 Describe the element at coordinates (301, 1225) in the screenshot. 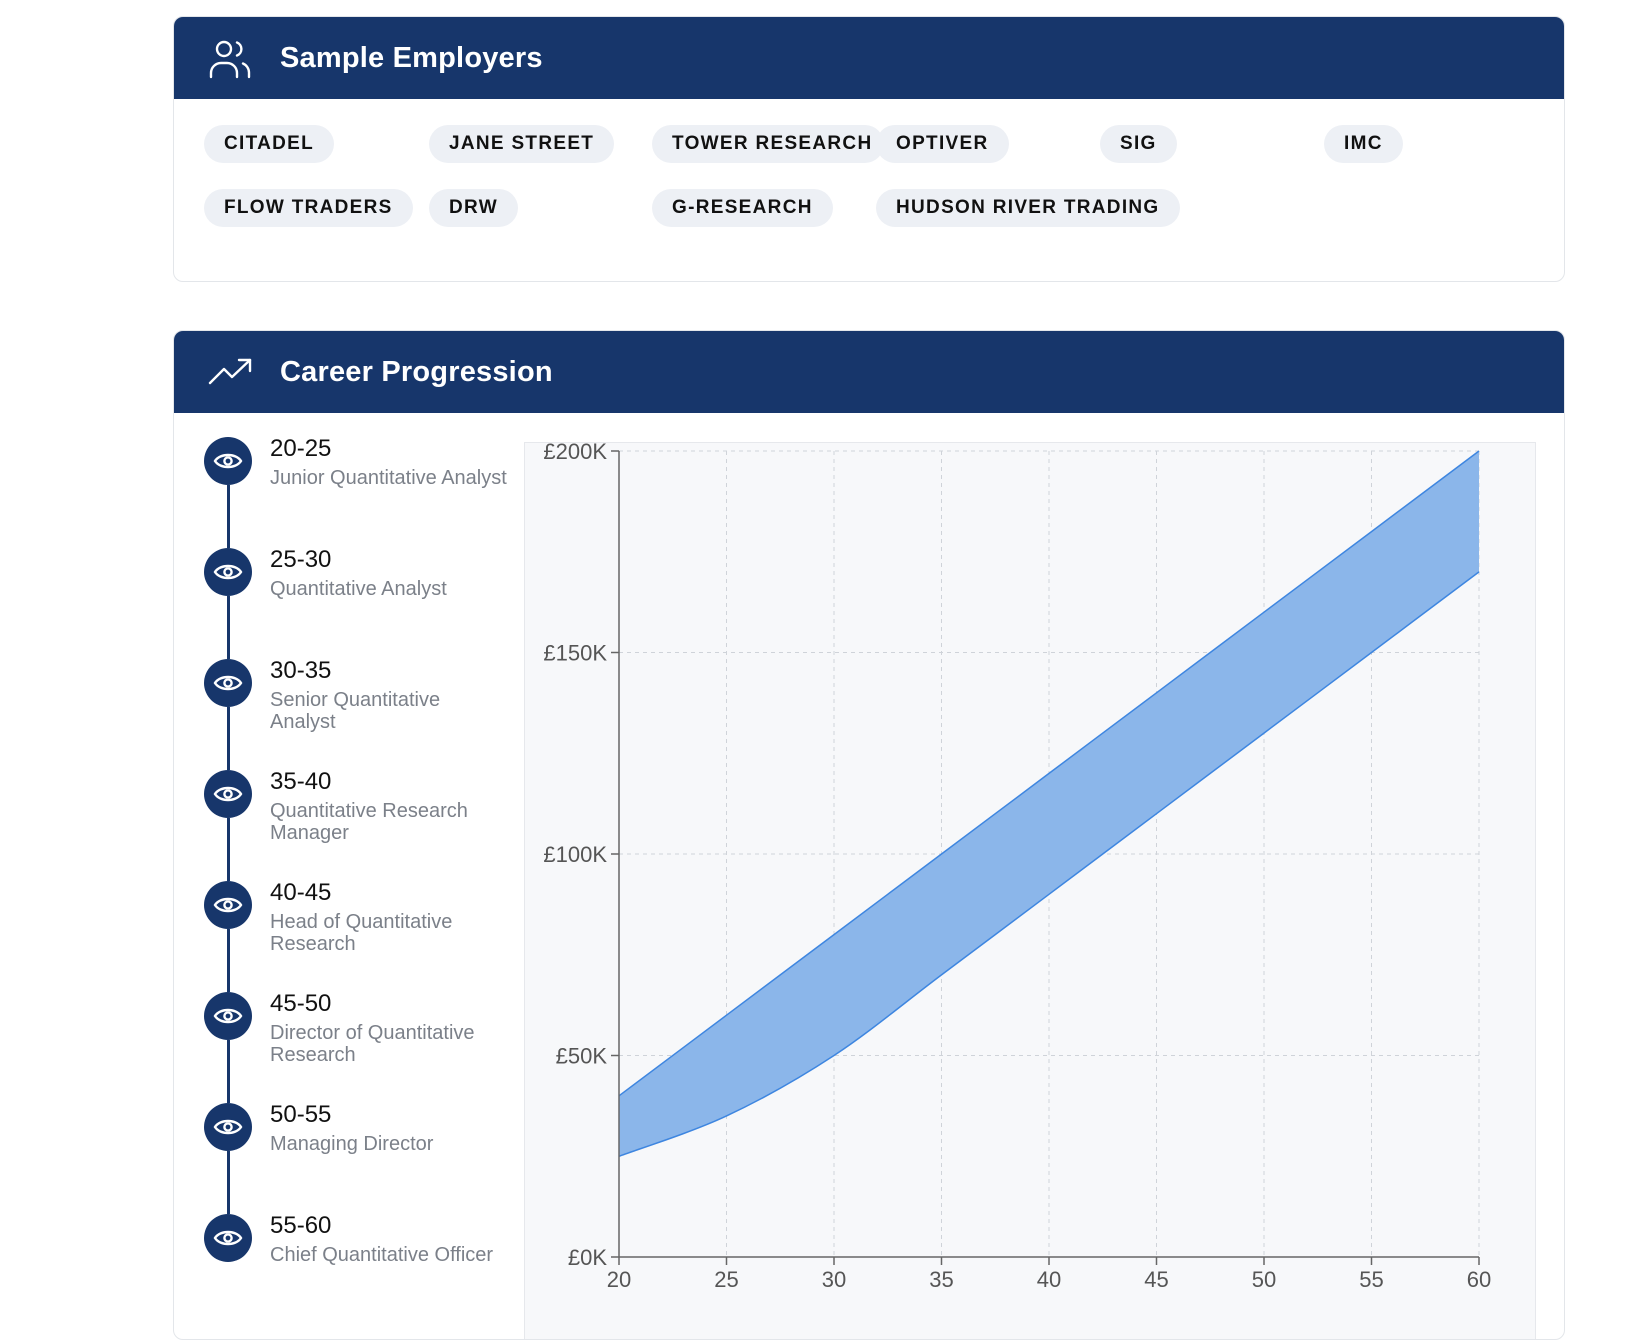

I see `stage-age-range: 55-60` at that location.